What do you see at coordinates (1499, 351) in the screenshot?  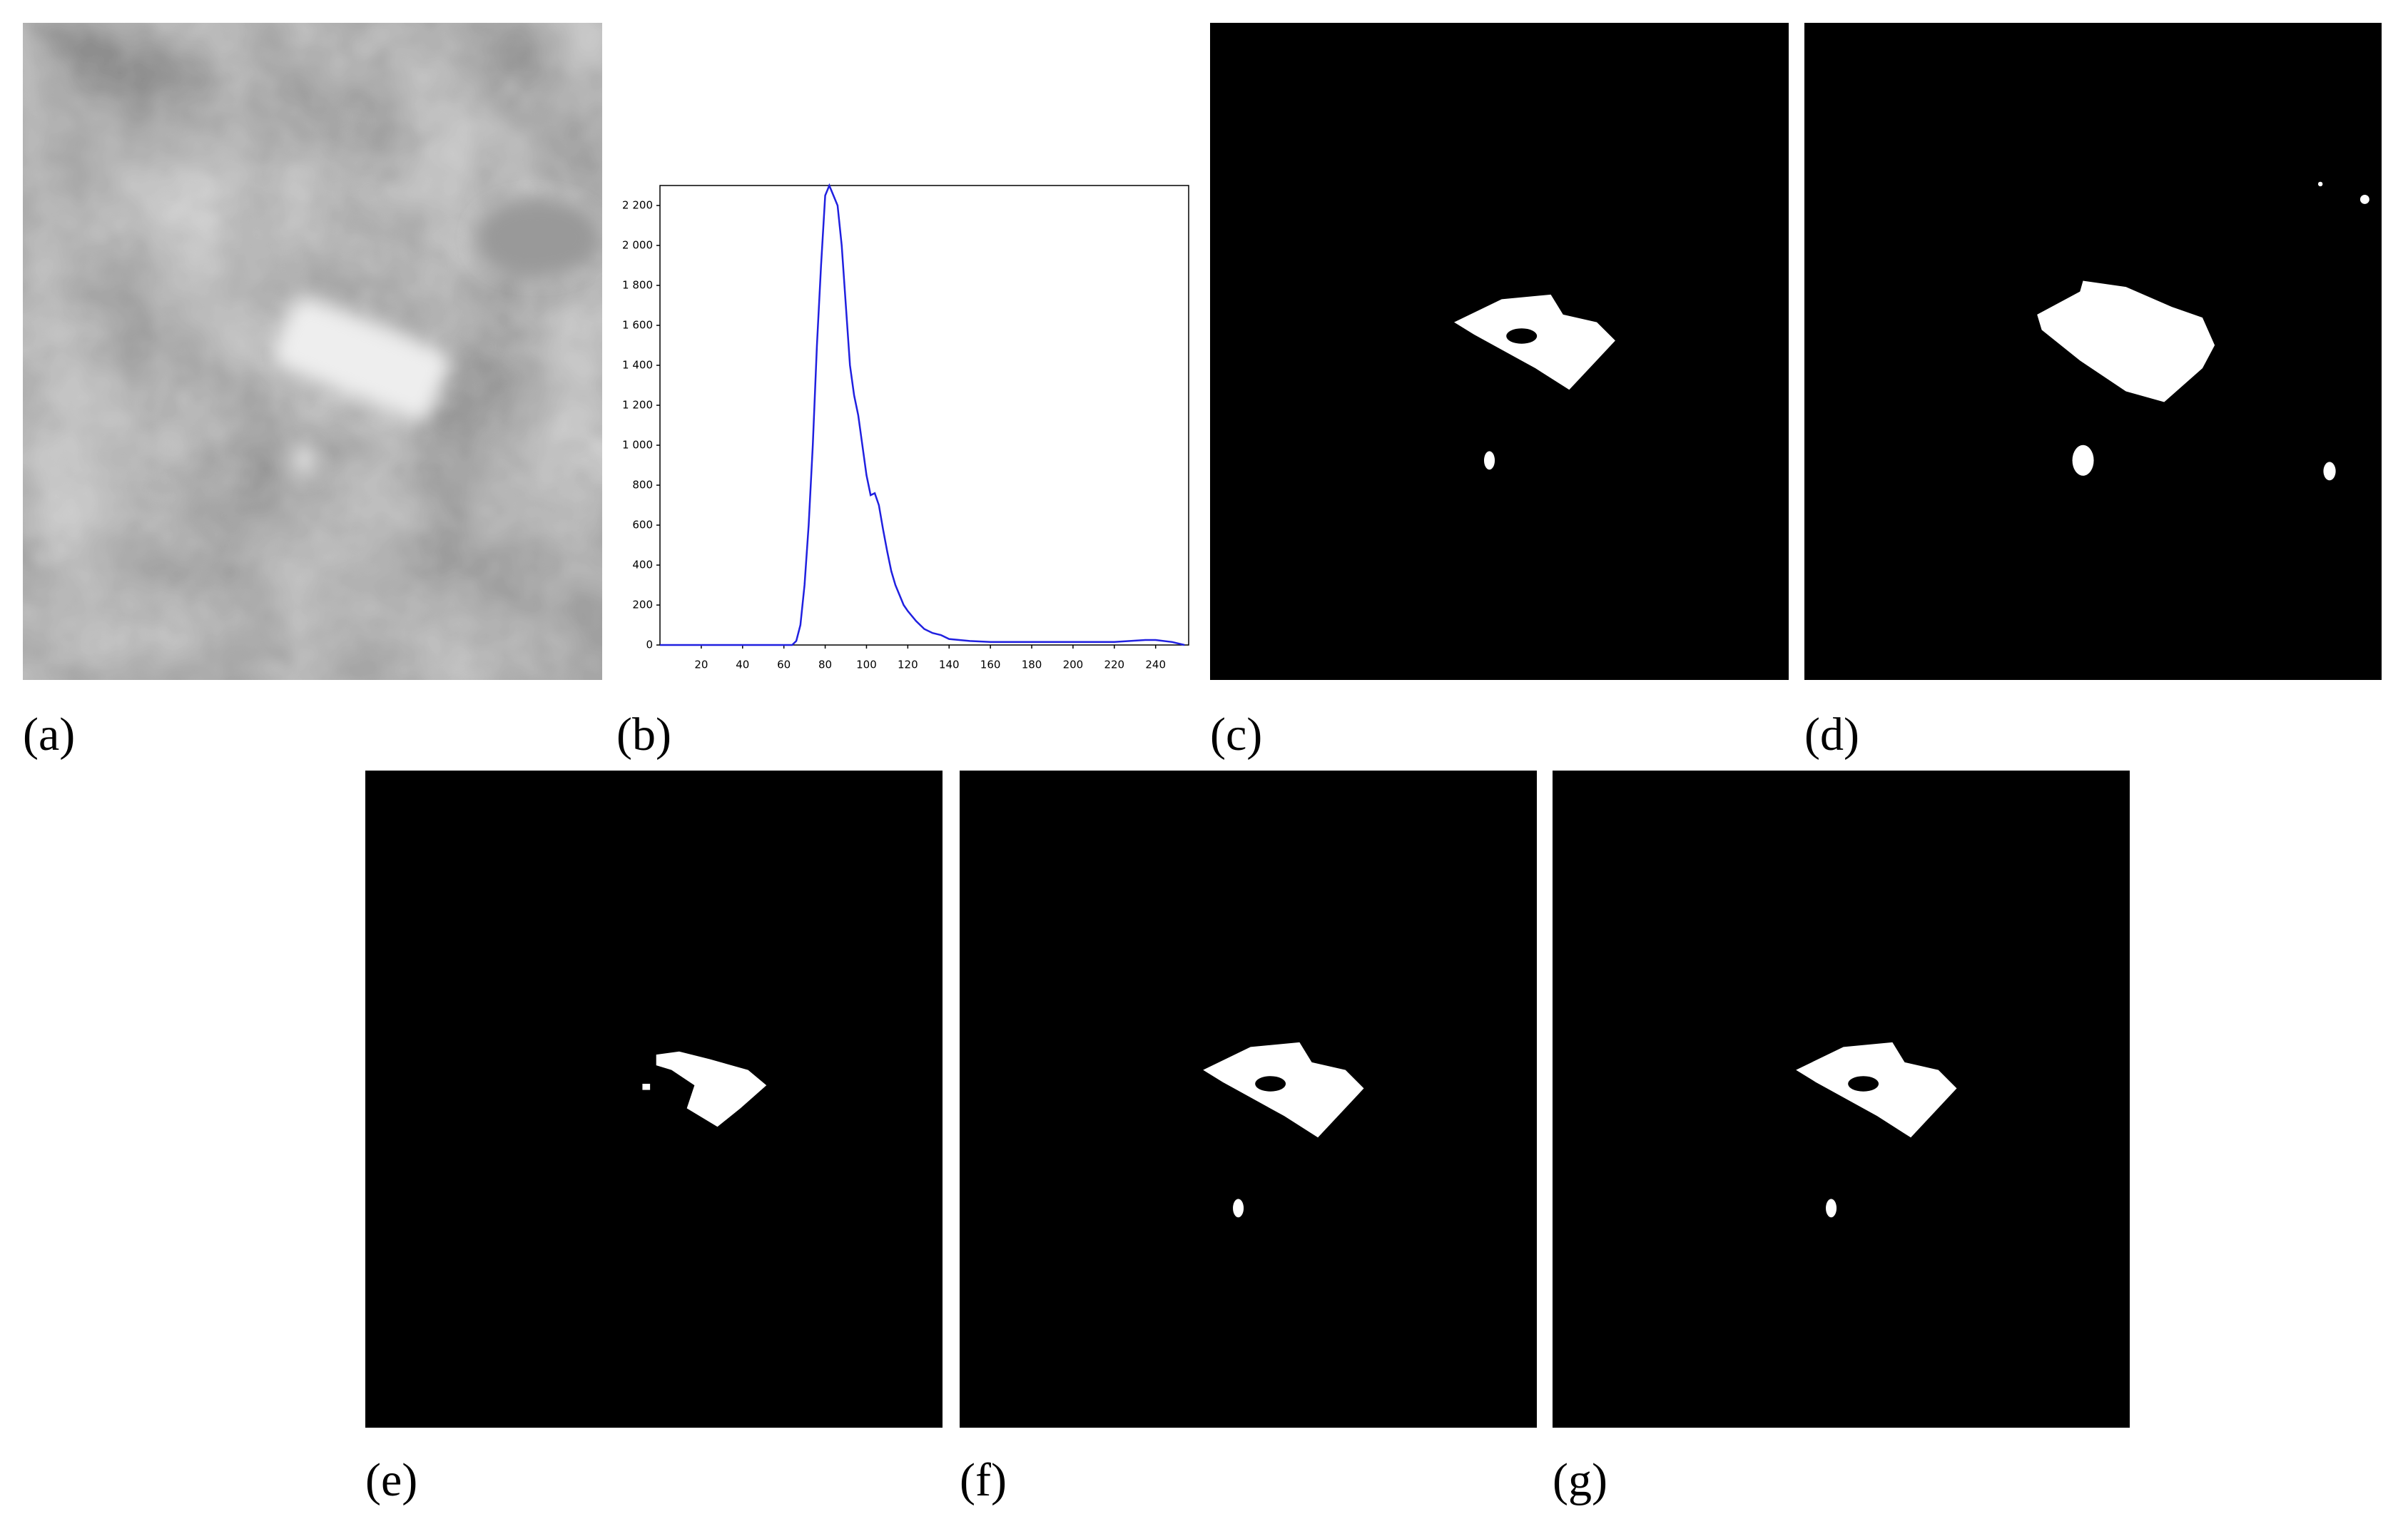 I see `mask-c` at bounding box center [1499, 351].